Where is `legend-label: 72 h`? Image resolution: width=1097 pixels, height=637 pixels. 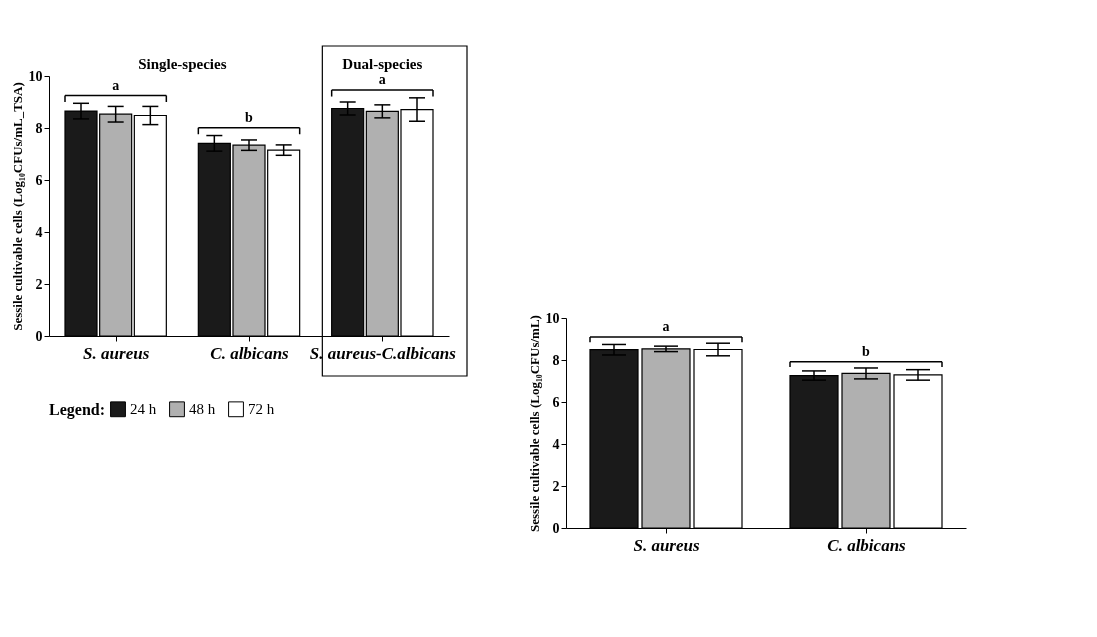
legend-label: 72 h is located at coordinates (261, 409).